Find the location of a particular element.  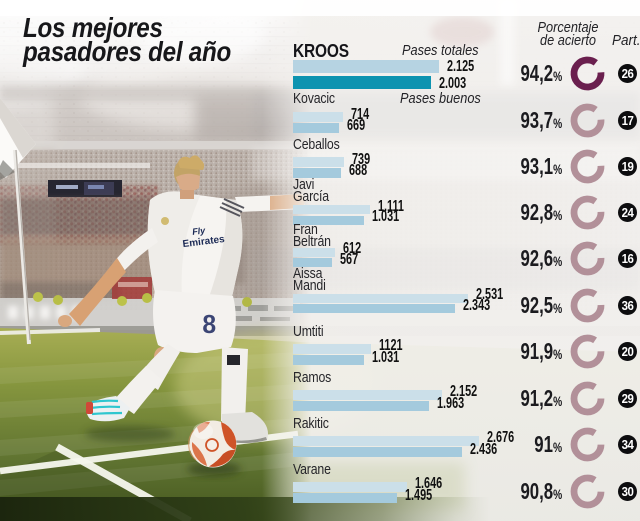

svg-text: Fly is located at coordinates (199, 231).